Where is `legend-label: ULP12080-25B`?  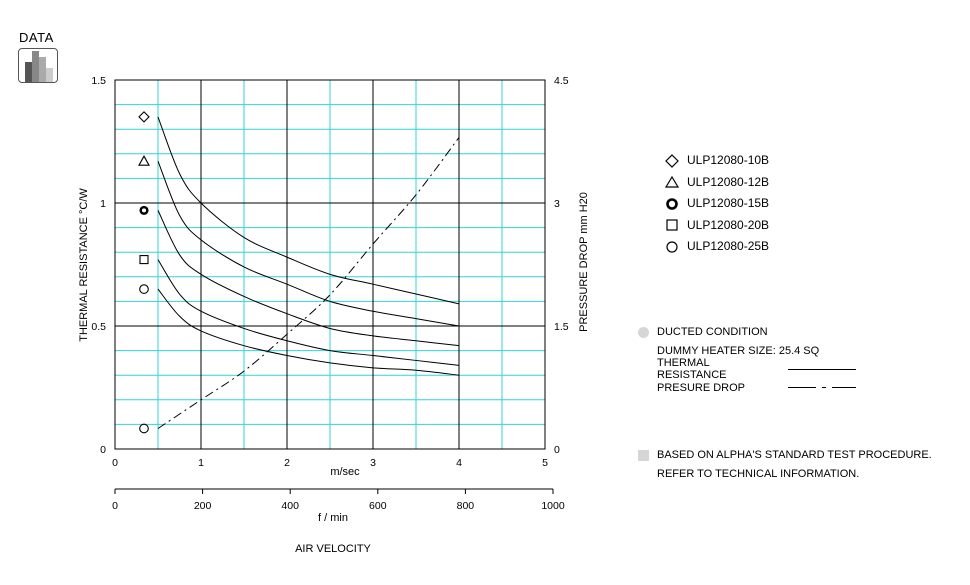 legend-label: ULP12080-25B is located at coordinates (728, 246).